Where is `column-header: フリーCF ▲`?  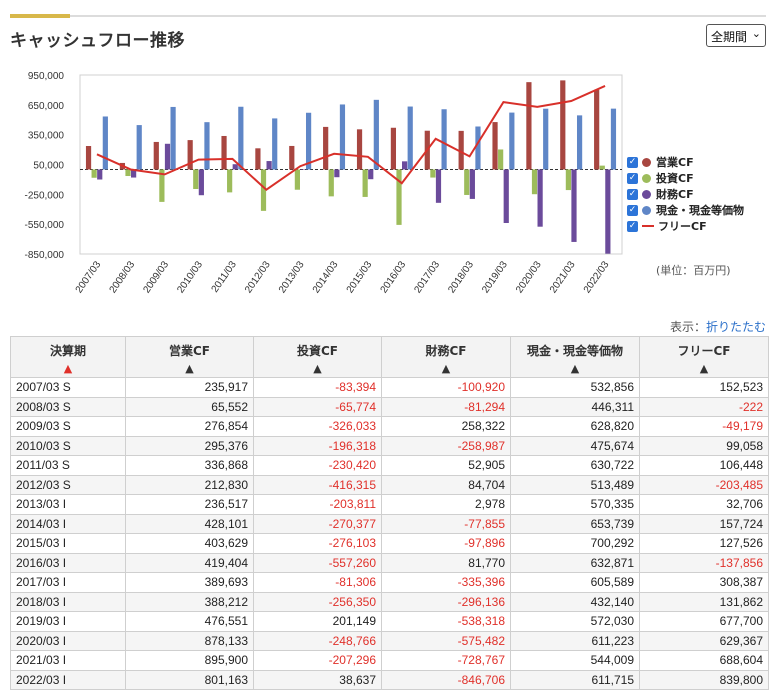 column-header: フリーCF ▲ is located at coordinates (704, 357).